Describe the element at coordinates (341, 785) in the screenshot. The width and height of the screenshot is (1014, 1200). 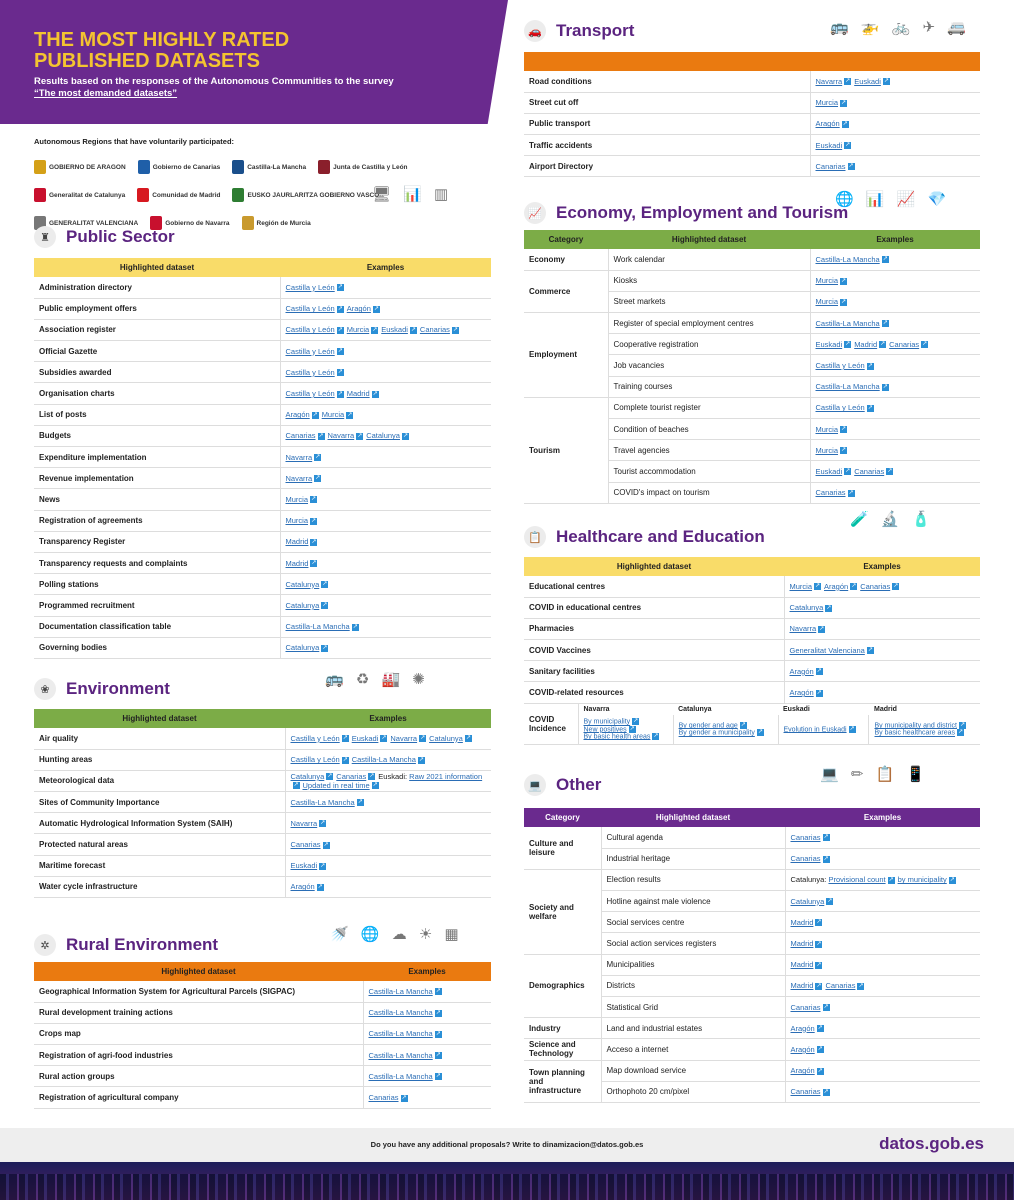
I see `example-link: Updated in real time` at that location.